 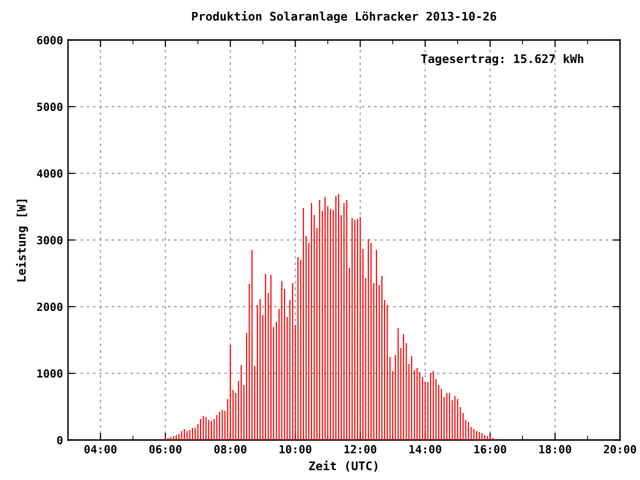 What do you see at coordinates (425, 449) in the screenshot?
I see `x-tick-label: 14:00` at bounding box center [425, 449].